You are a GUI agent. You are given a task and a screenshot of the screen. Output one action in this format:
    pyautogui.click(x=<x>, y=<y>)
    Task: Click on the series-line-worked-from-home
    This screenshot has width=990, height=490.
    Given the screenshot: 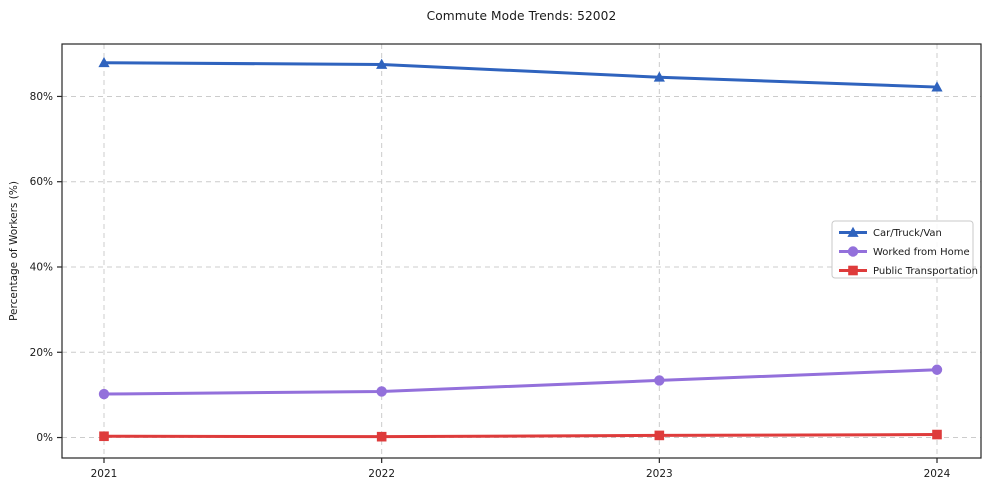 What is the action you would take?
    pyautogui.click(x=520, y=382)
    